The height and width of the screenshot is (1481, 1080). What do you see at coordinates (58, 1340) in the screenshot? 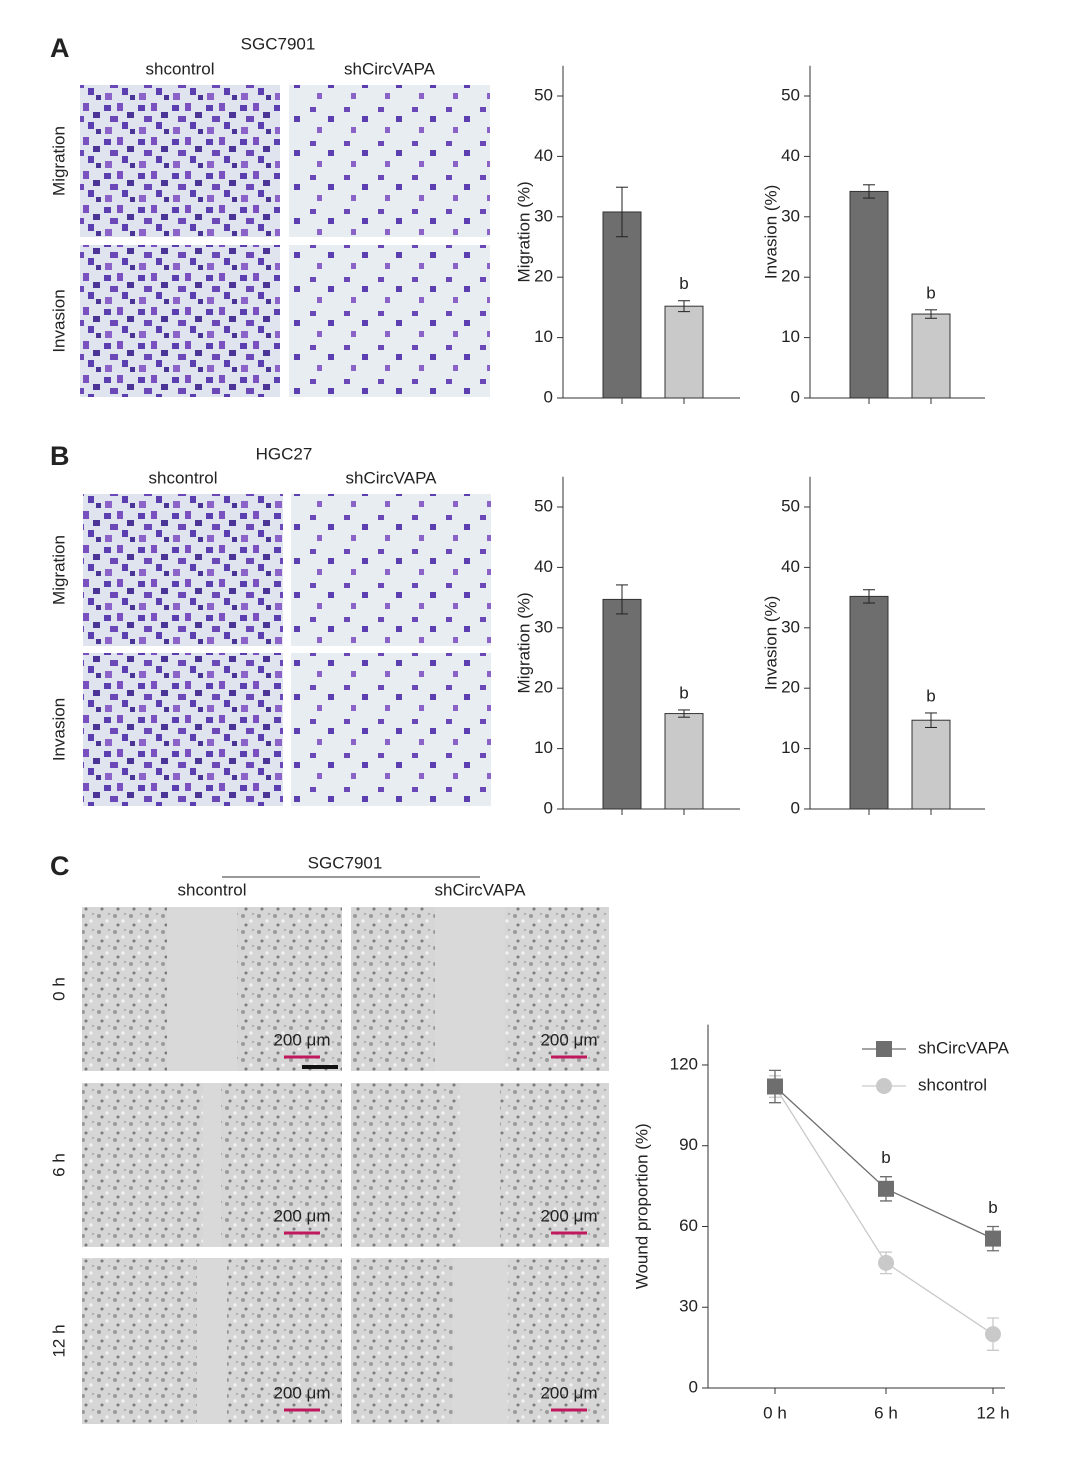
I see `row-label: 12 h` at bounding box center [58, 1340].